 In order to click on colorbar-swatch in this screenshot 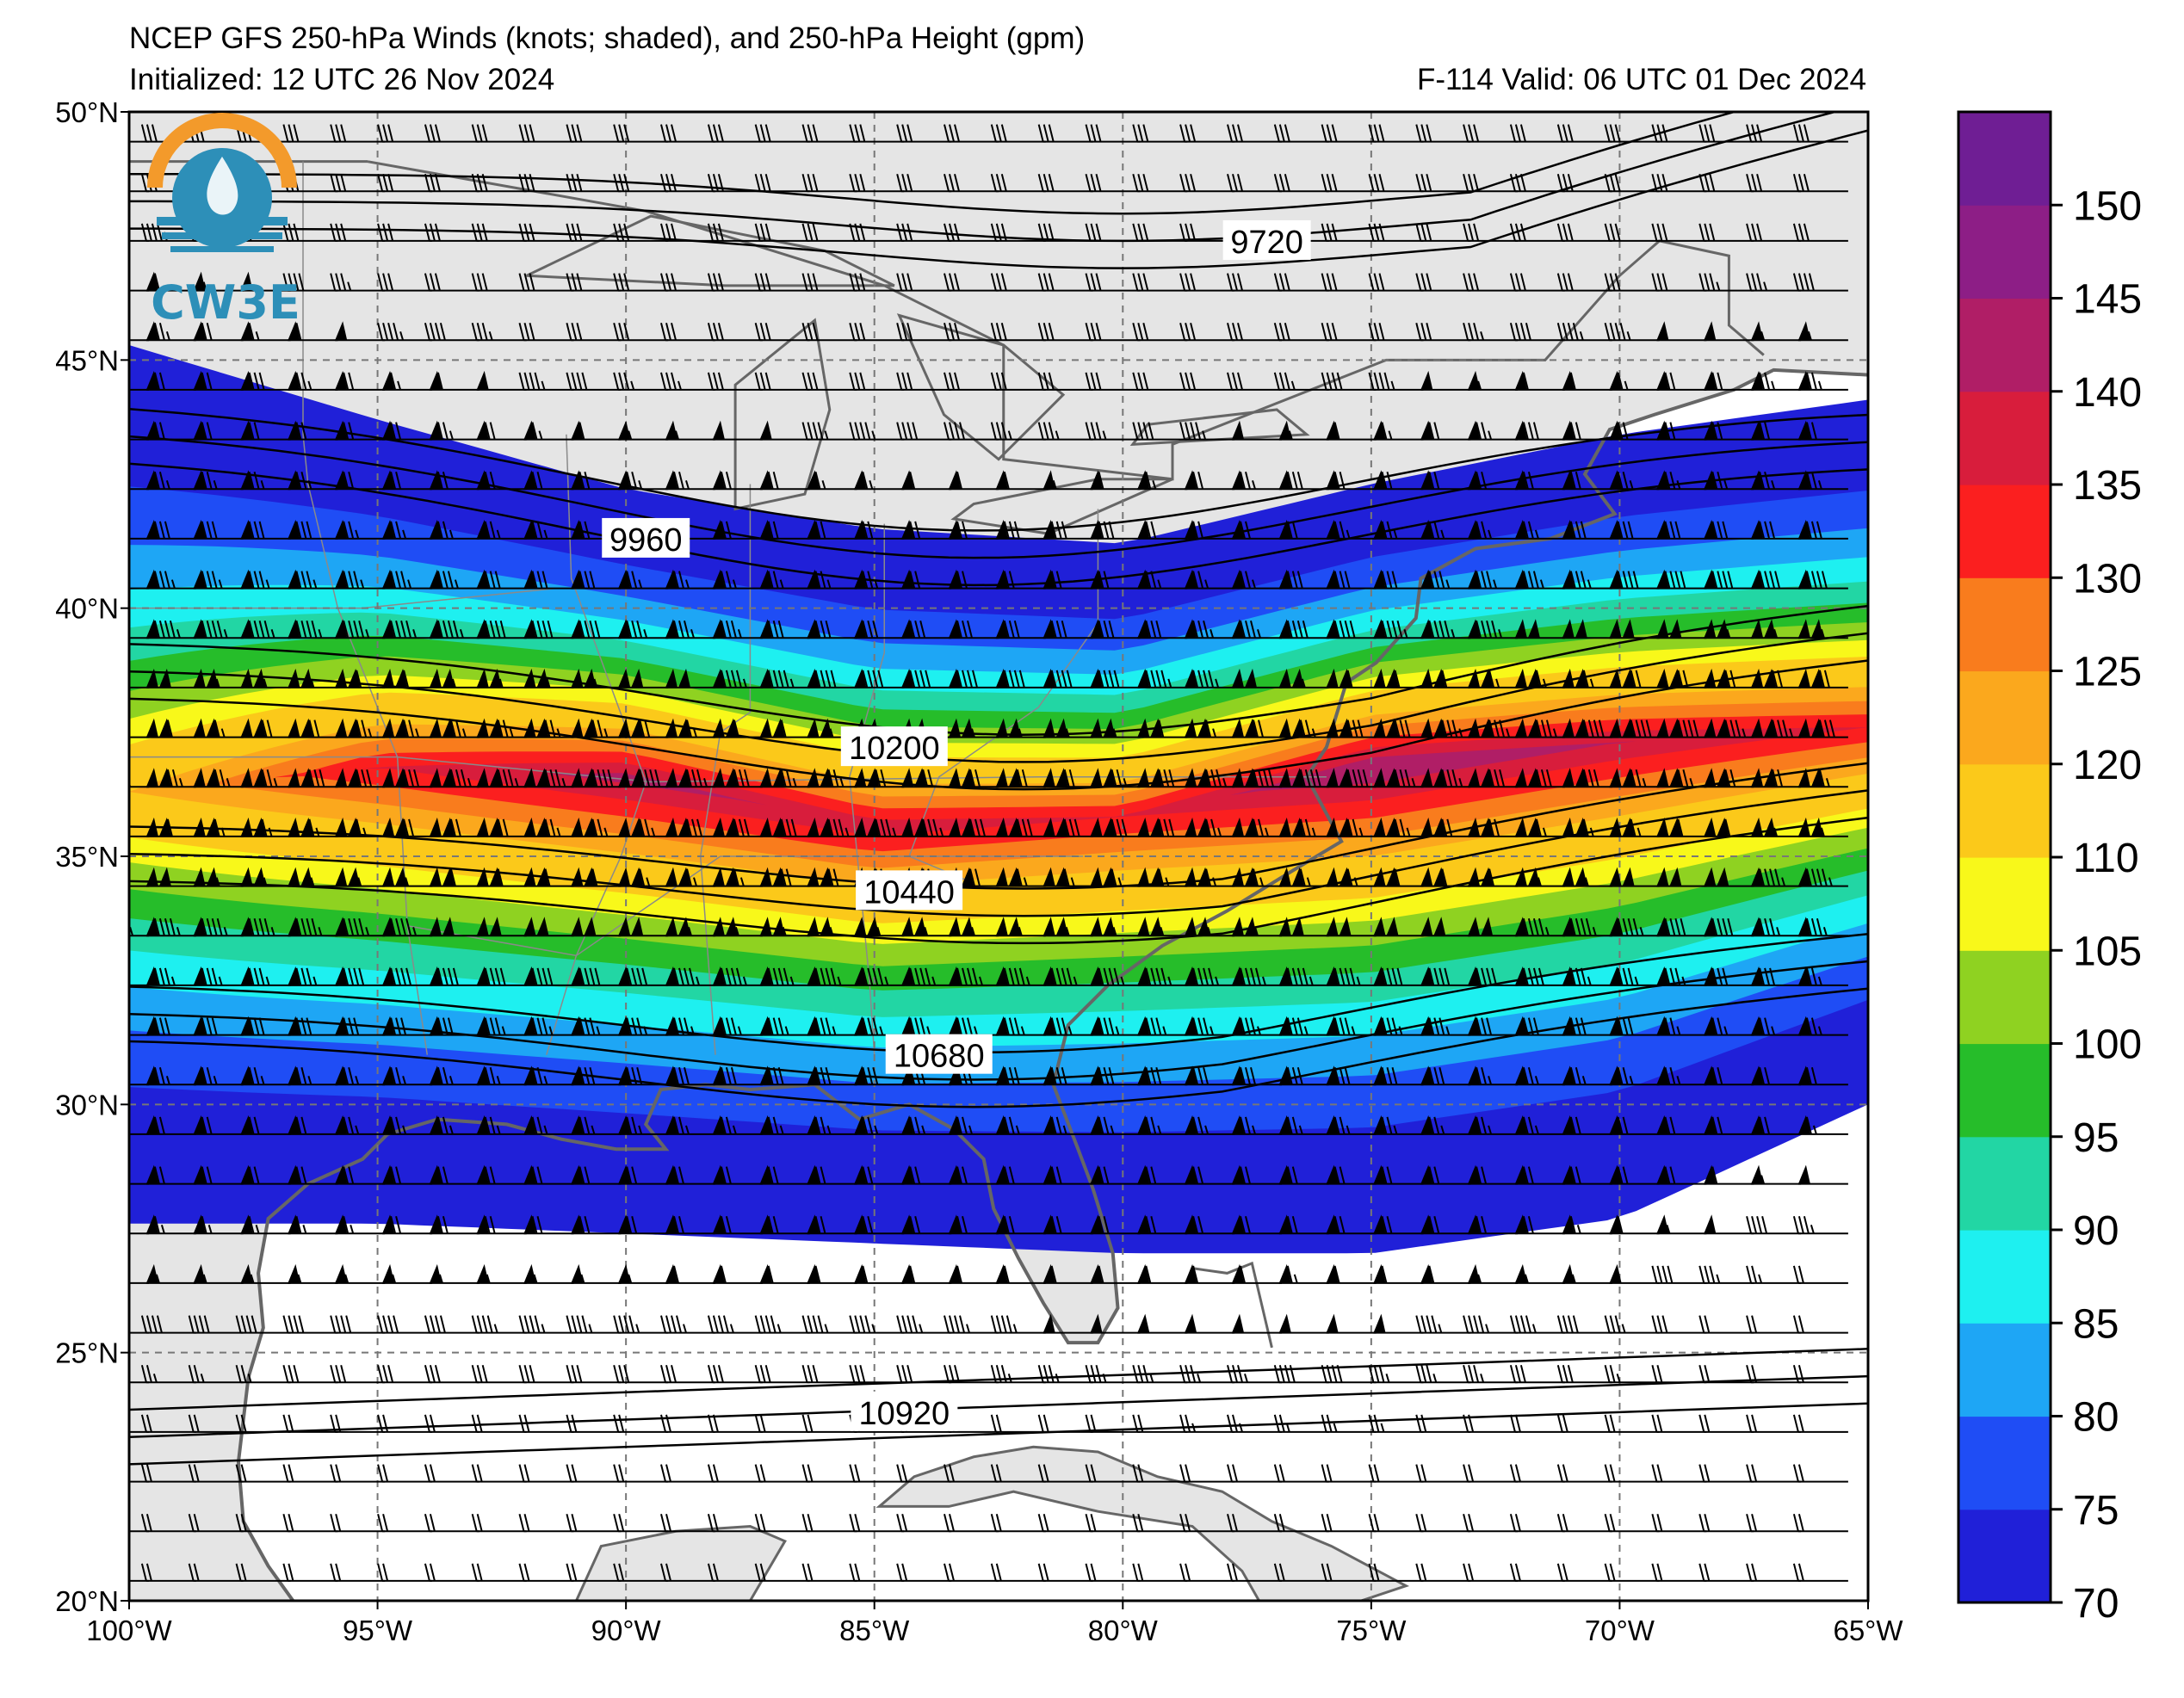, I will do `click(2005, 998)`.